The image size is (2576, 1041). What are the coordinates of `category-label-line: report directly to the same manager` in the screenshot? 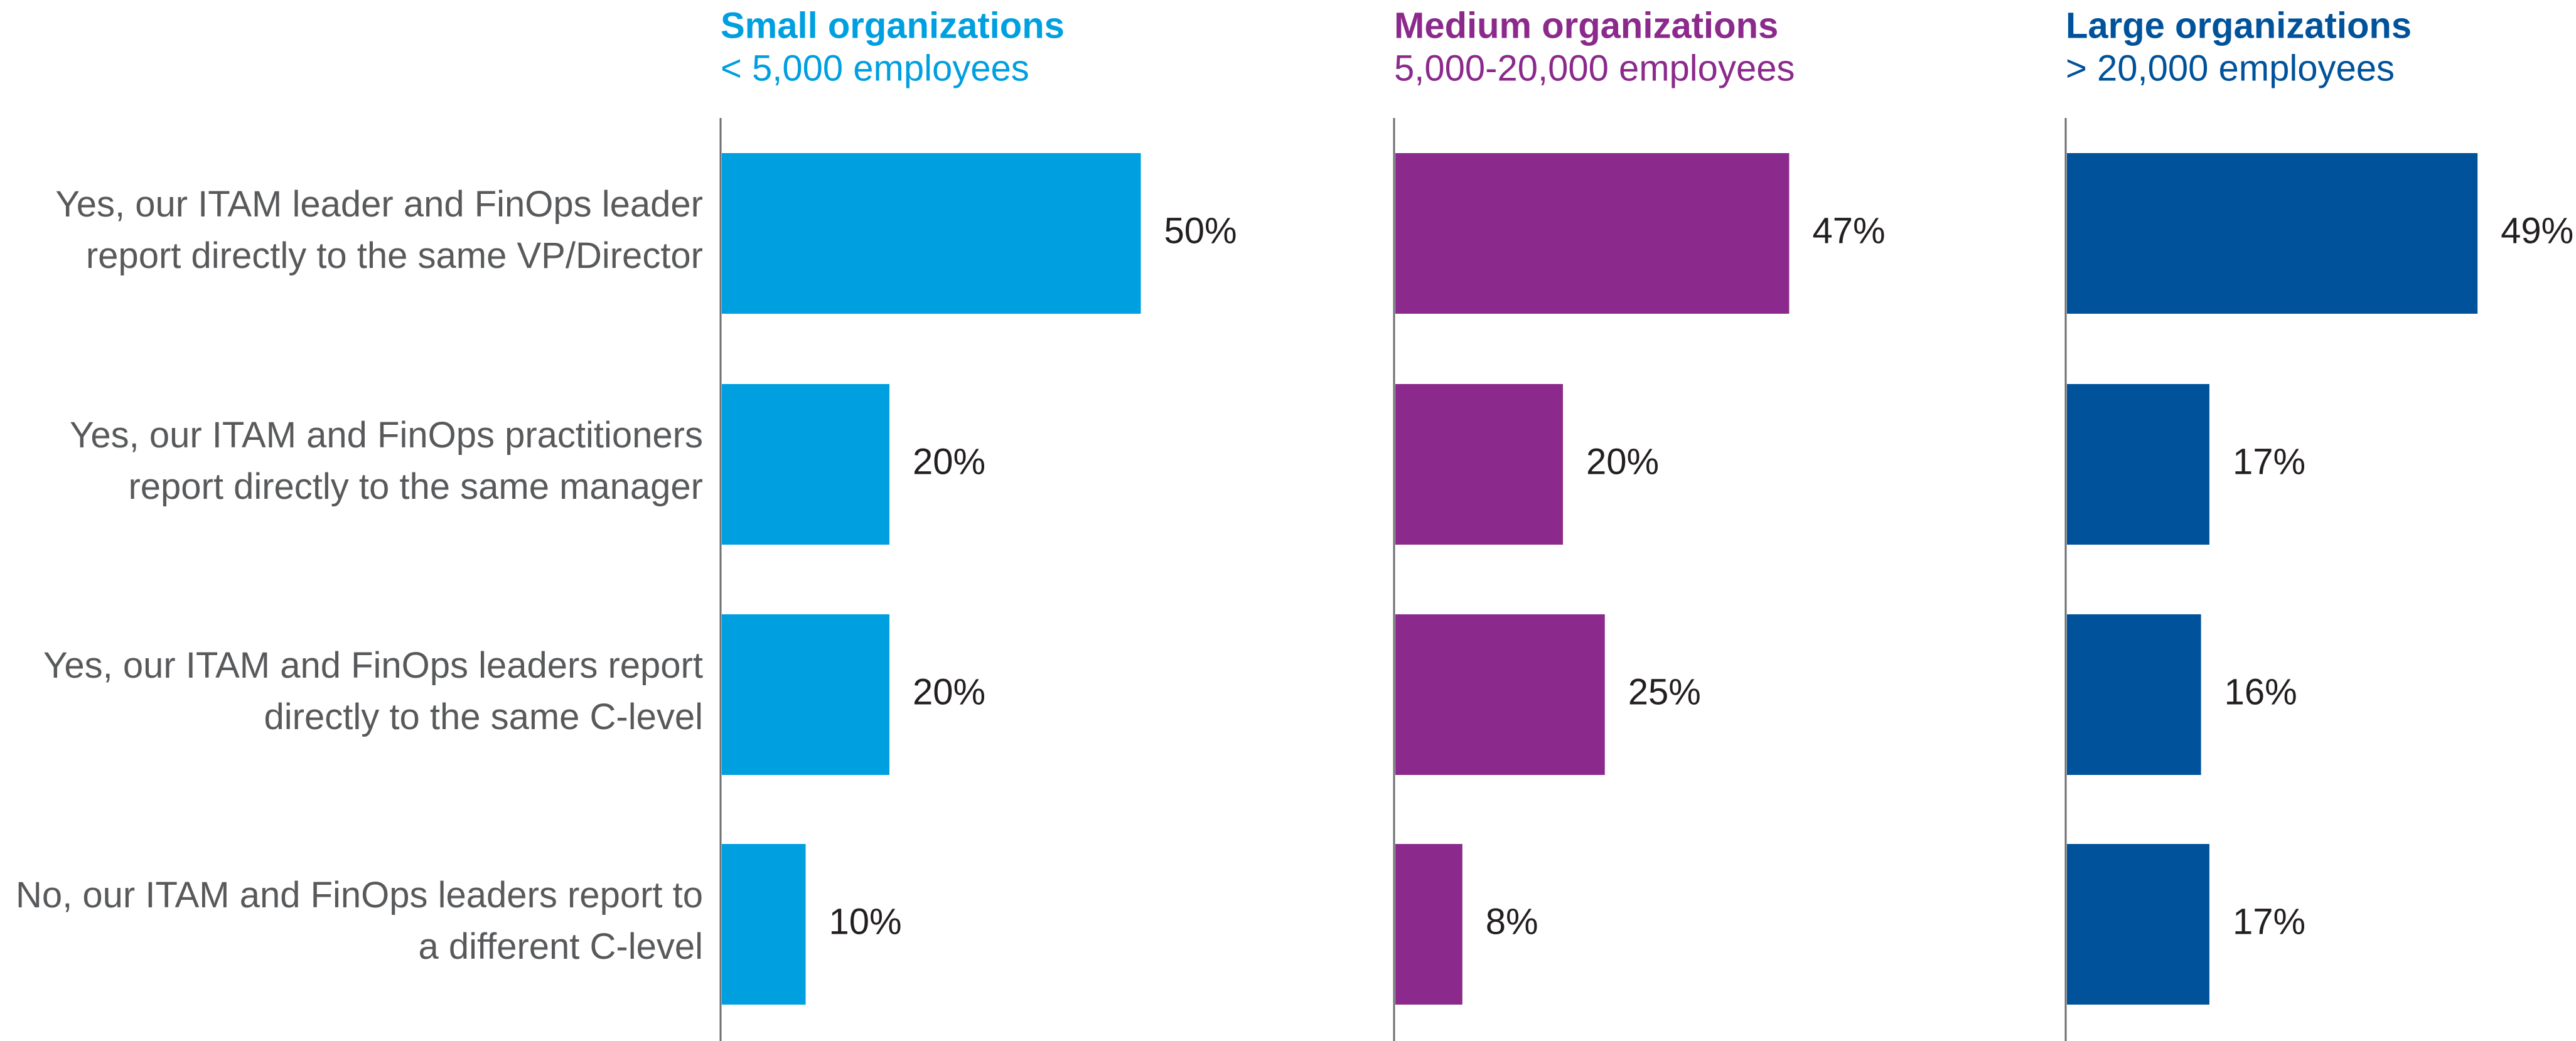 It's located at (415, 486).